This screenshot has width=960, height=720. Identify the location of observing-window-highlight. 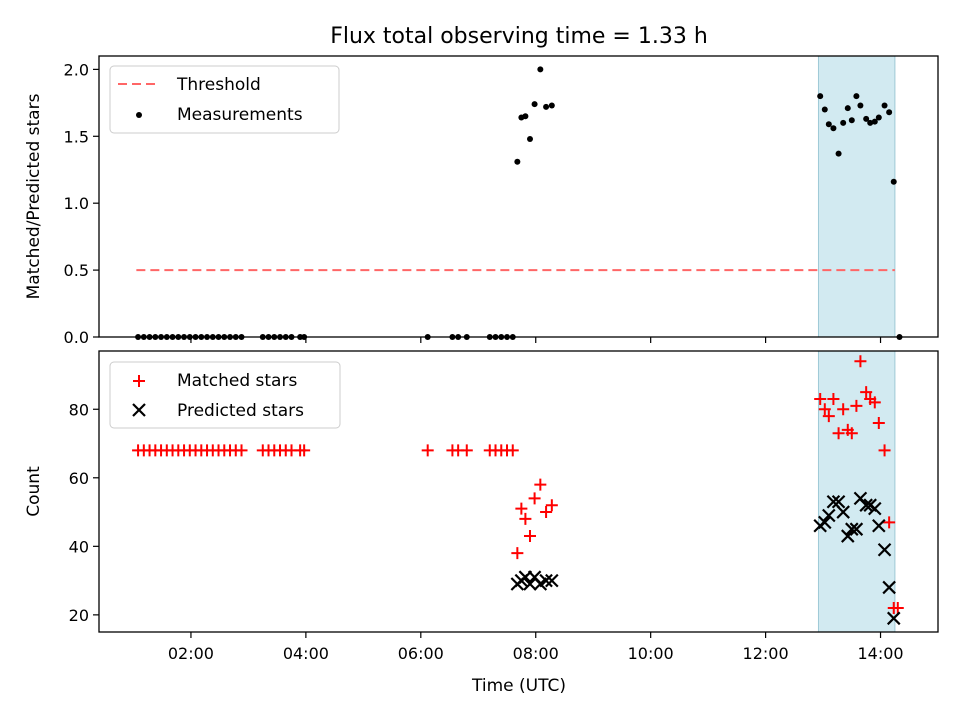
(856, 491).